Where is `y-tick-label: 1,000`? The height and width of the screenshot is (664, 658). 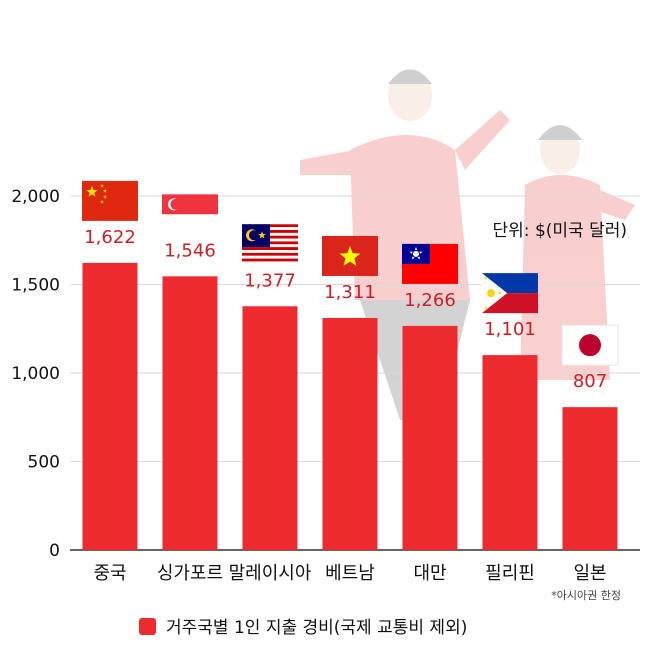
y-tick-label: 1,000 is located at coordinates (35, 374).